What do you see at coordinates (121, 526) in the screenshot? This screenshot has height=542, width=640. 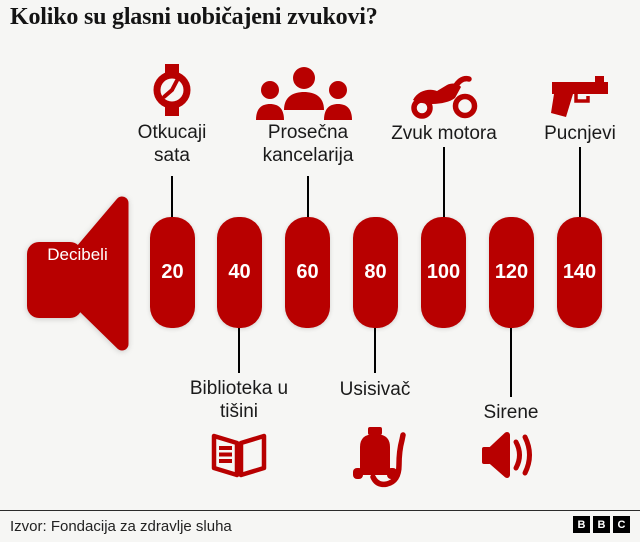 I see `source-text: Izvor: Fondacija za zdravlje sluha` at bounding box center [121, 526].